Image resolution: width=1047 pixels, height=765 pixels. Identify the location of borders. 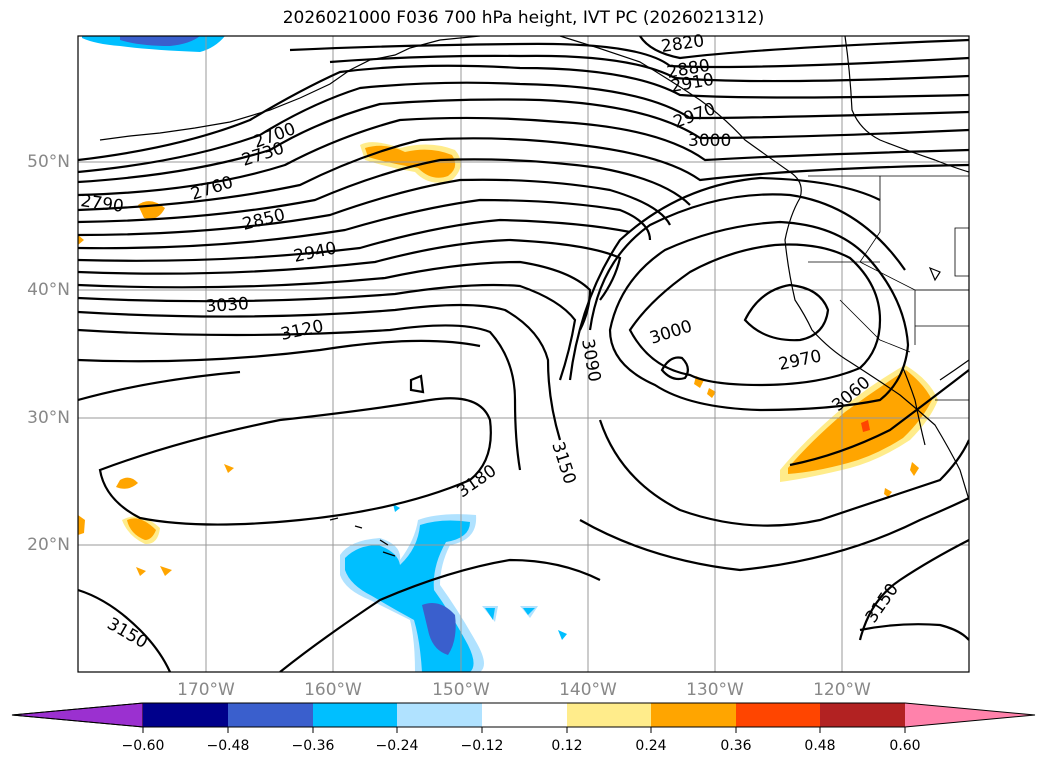
(888, 288).